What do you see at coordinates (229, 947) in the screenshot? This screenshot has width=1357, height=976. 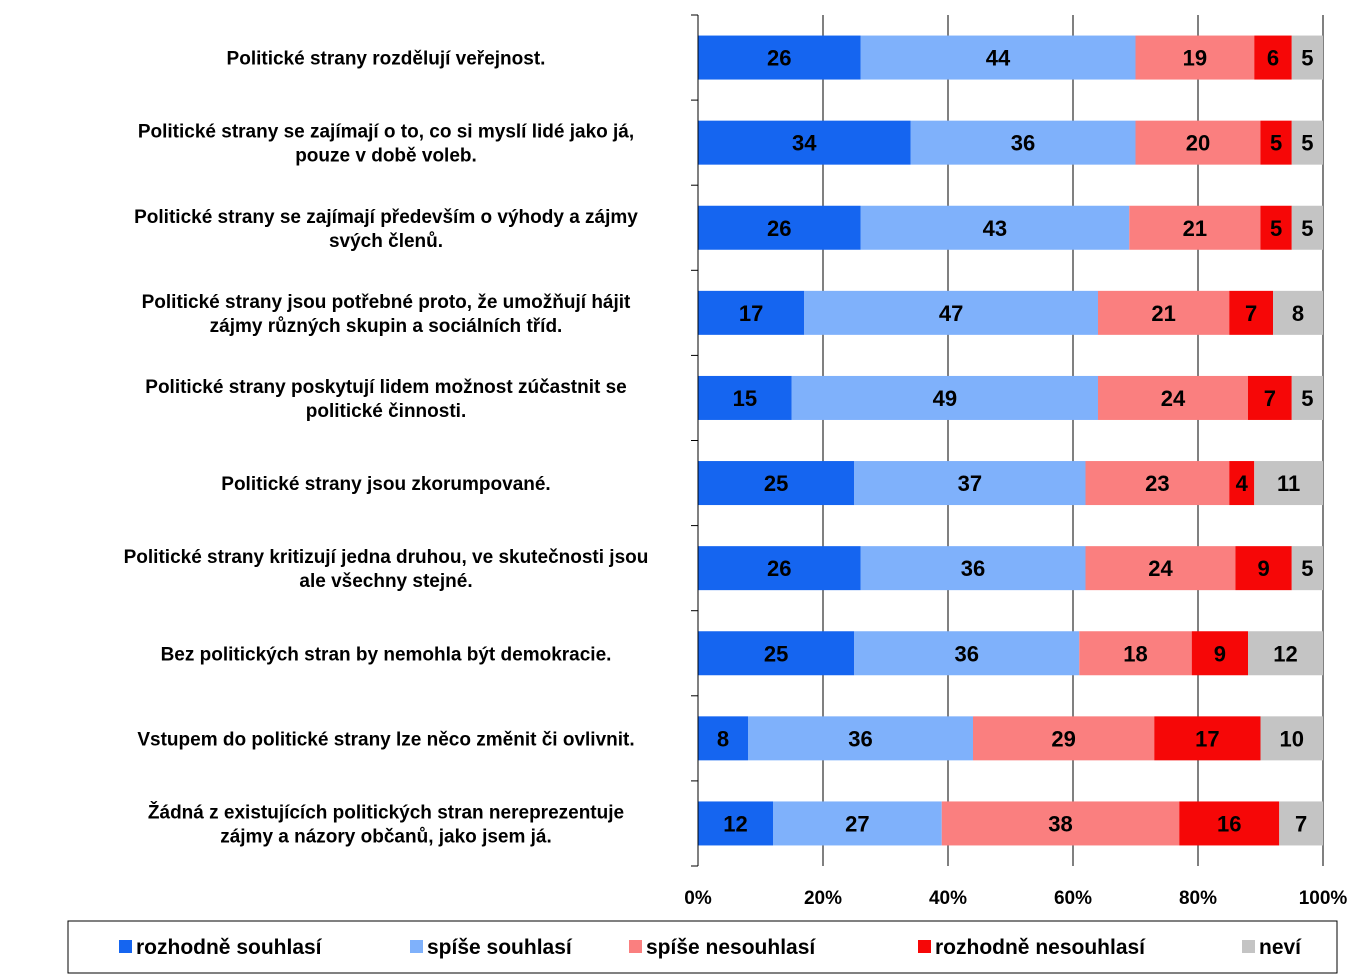 I see `legend-label: rozhodně souhlasí` at bounding box center [229, 947].